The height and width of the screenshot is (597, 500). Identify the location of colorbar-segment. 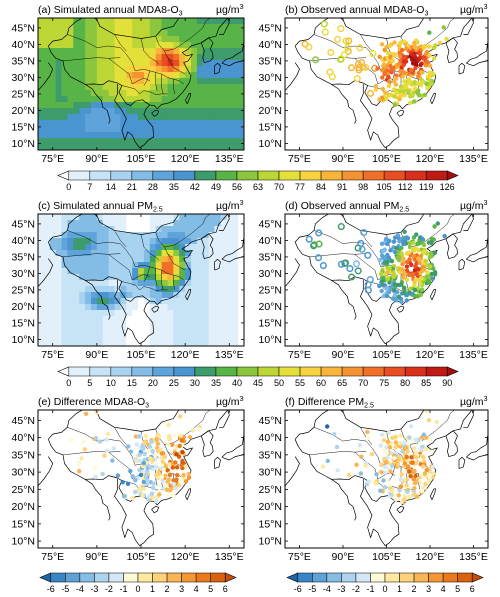
(450, 577).